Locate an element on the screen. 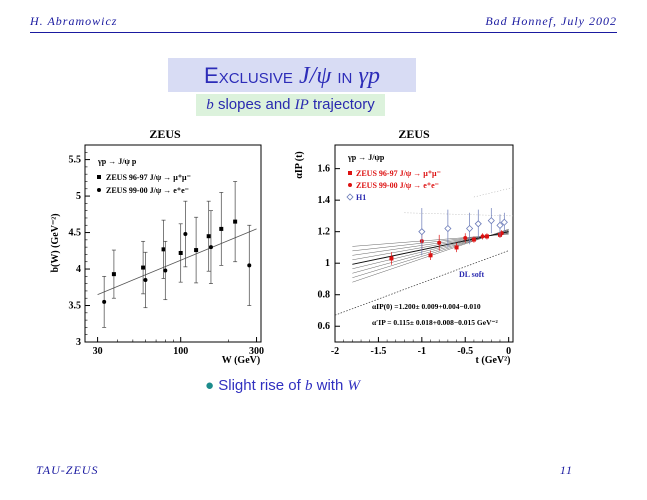 The width and height of the screenshot is (647, 500). bullet-text-1: Slight rise of is located at coordinates (261, 385).